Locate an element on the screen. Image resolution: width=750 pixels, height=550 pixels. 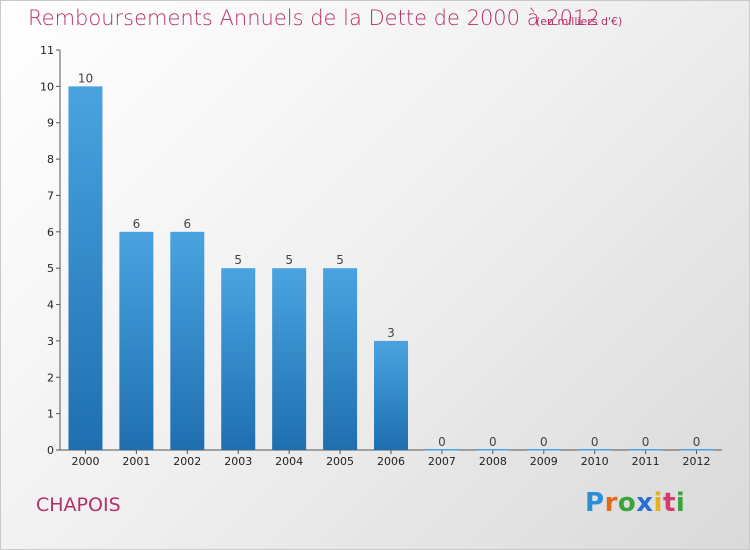
y-tick-label: 3 is located at coordinates (50, 341).